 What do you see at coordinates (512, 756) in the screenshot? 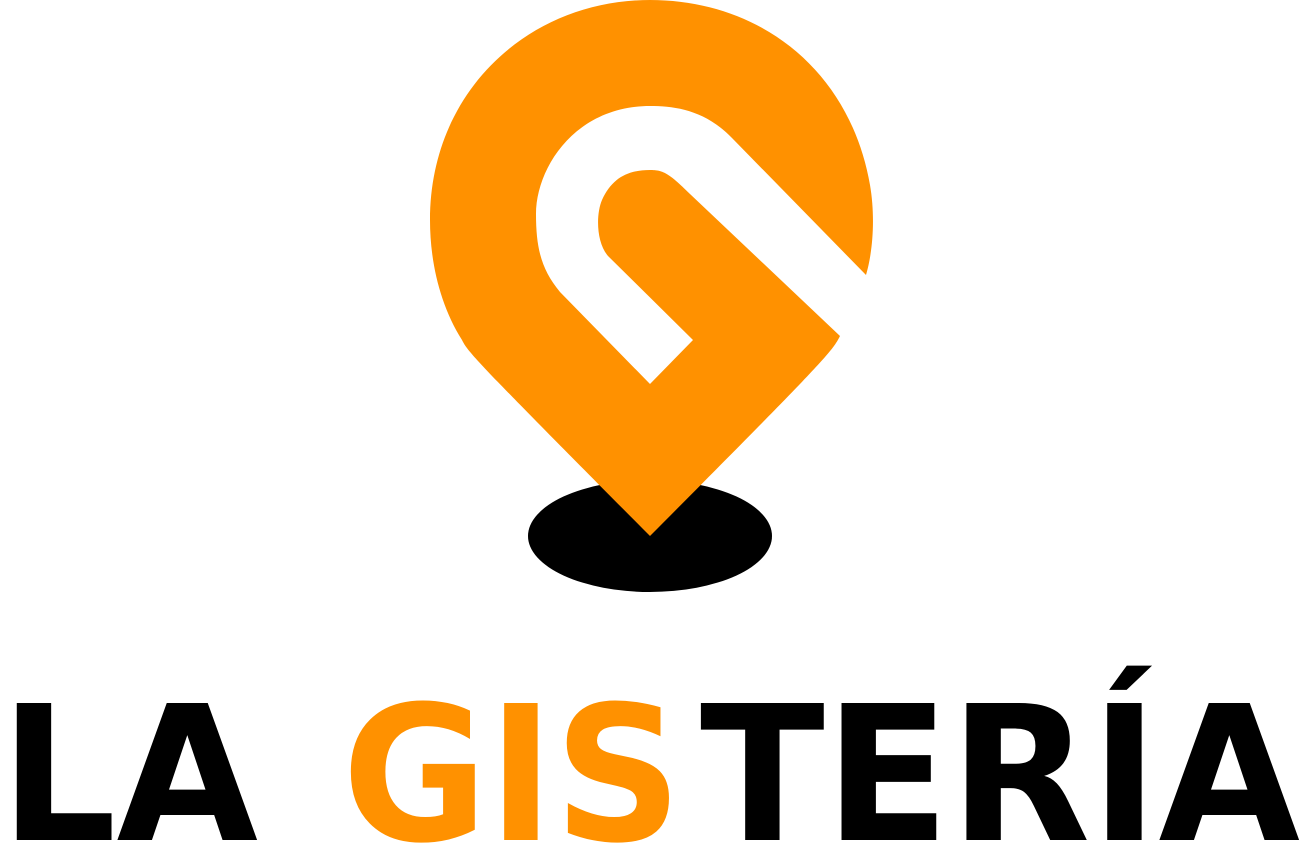
I see `wordmark-gis: GIS` at bounding box center [512, 756].